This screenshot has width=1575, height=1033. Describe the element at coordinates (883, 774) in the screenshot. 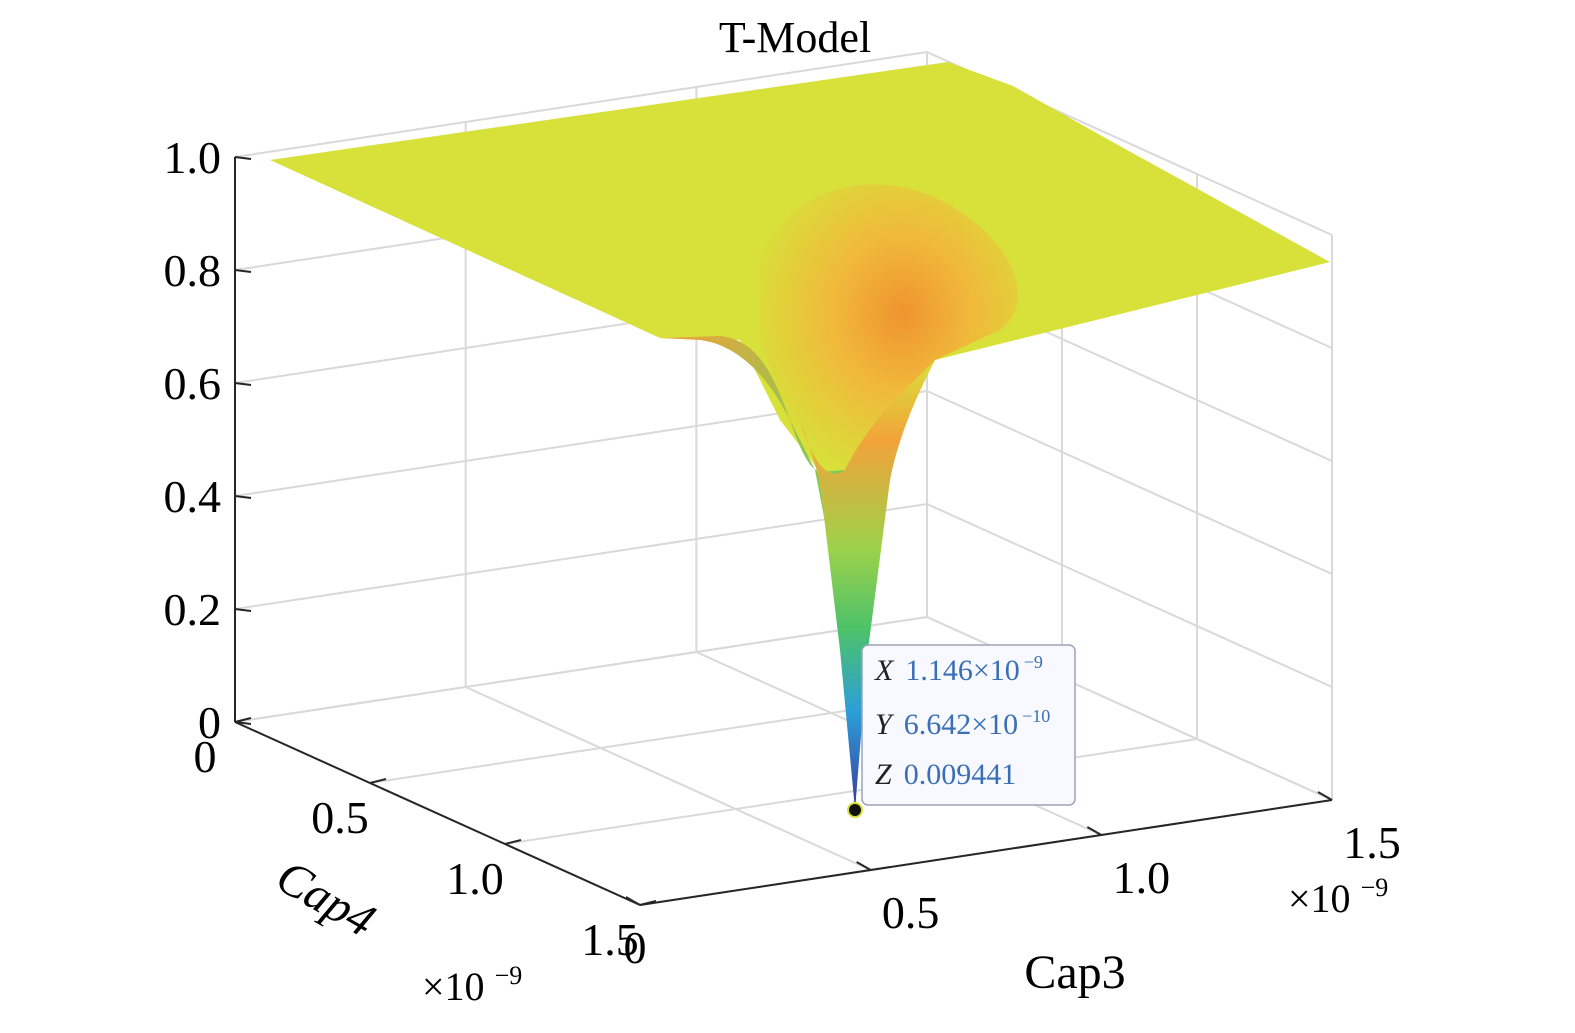

I see `data-tip-z-key: Z` at that location.